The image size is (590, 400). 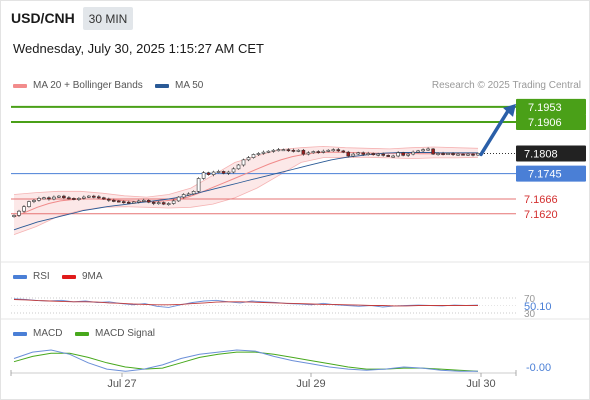 I want to click on rsi-tick-label: 70, so click(x=530, y=299).